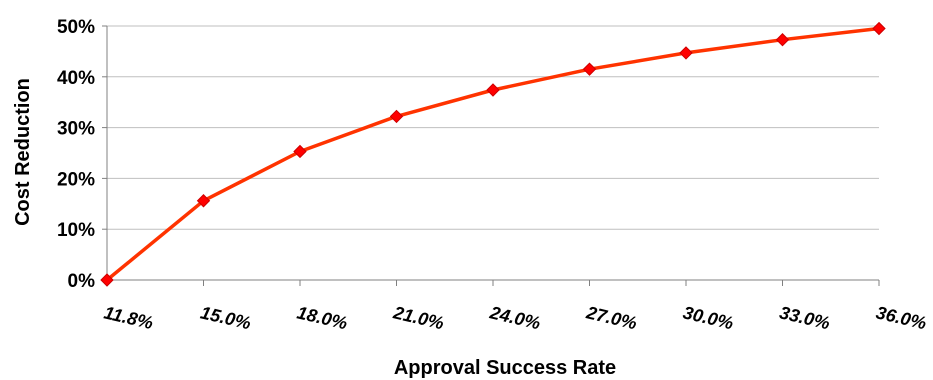 The width and height of the screenshot is (933, 380). Describe the element at coordinates (76, 78) in the screenshot. I see `y-tick-label: 40%` at that location.